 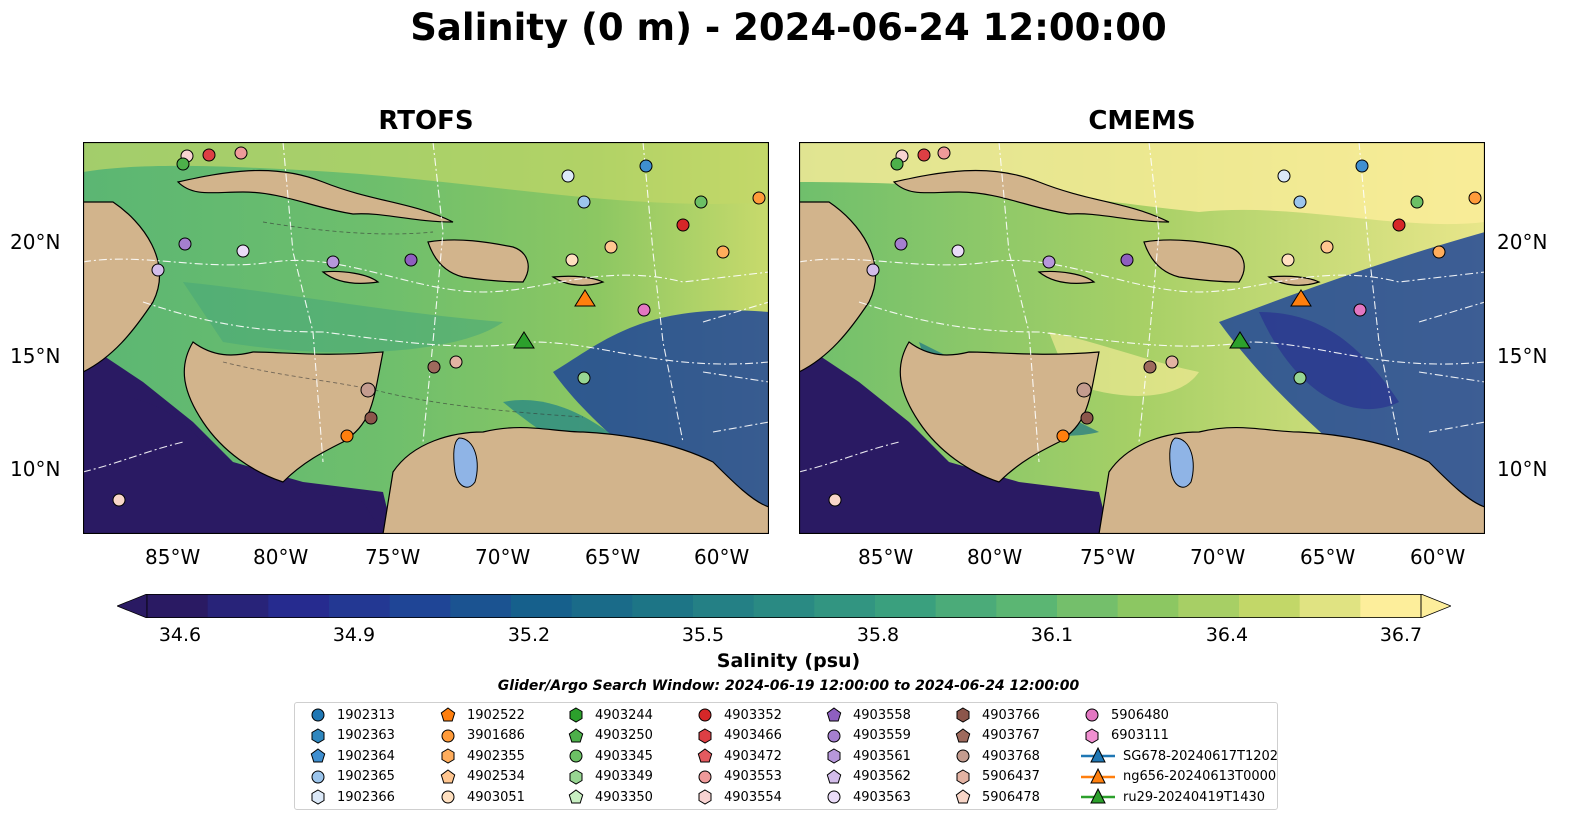 What do you see at coordinates (867, 756) in the screenshot?
I see `legend-item: 4903561` at bounding box center [867, 756].